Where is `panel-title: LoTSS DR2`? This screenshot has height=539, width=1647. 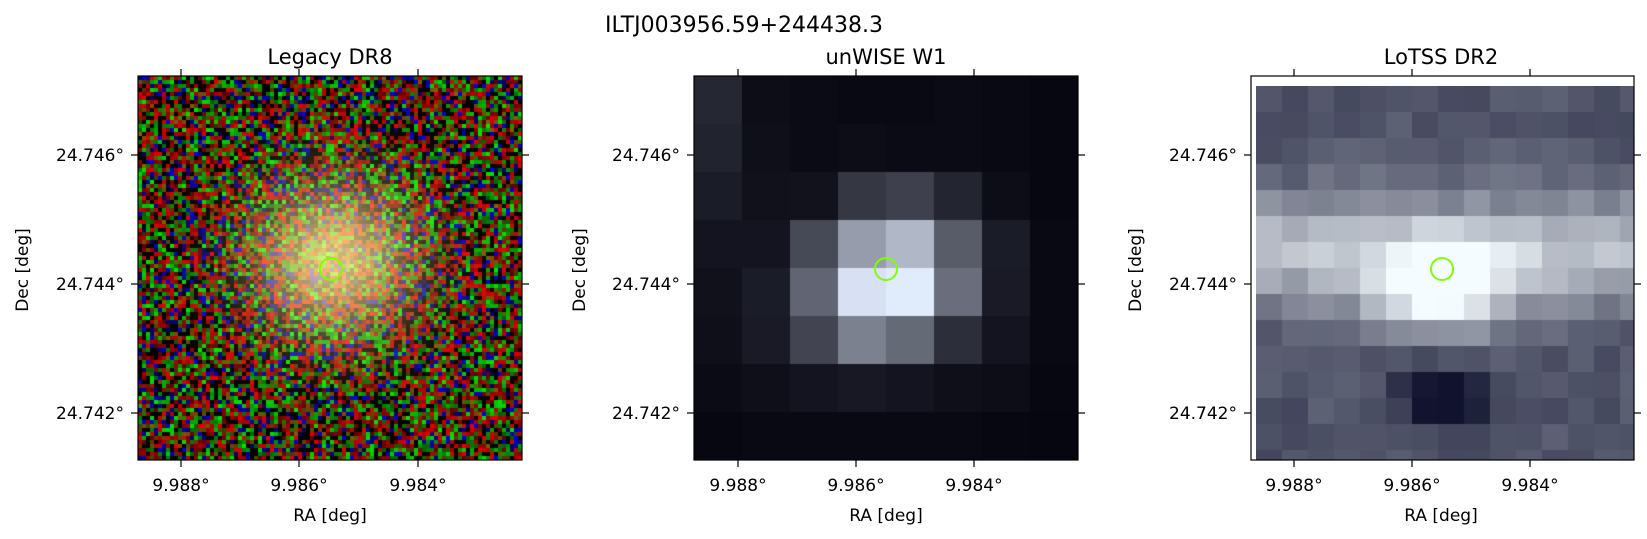 panel-title: LoTSS DR2 is located at coordinates (1441, 57).